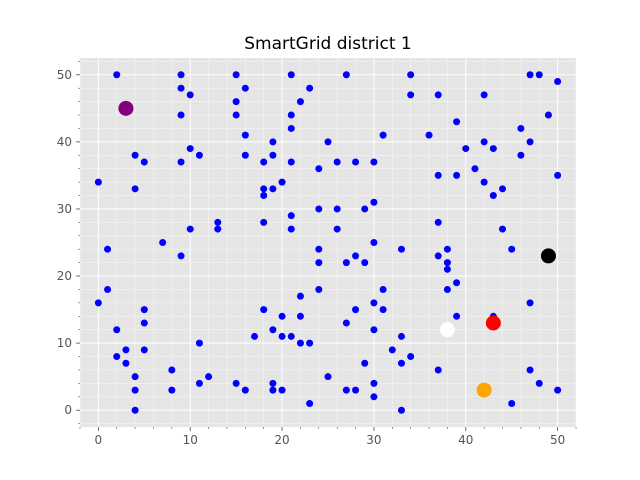  What do you see at coordinates (64, 75) in the screenshot?
I see `y-tick-label: 50` at bounding box center [64, 75].